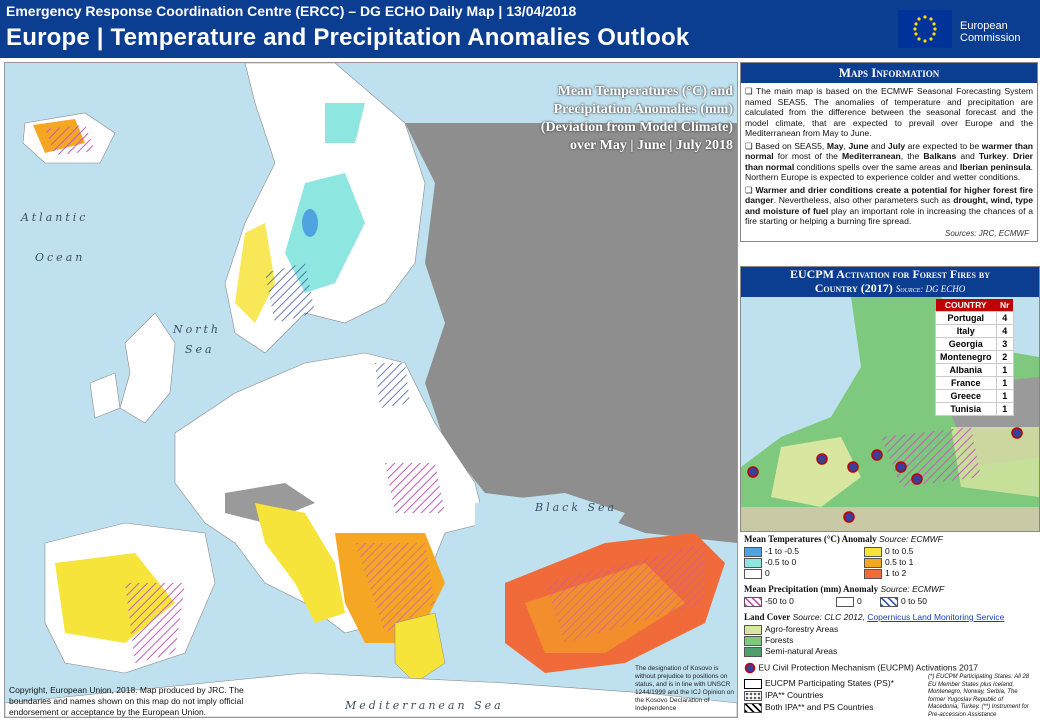 The height and width of the screenshot is (720, 1040). Describe the element at coordinates (966, 396) in the screenshot. I see `country-name: Greece` at that location.